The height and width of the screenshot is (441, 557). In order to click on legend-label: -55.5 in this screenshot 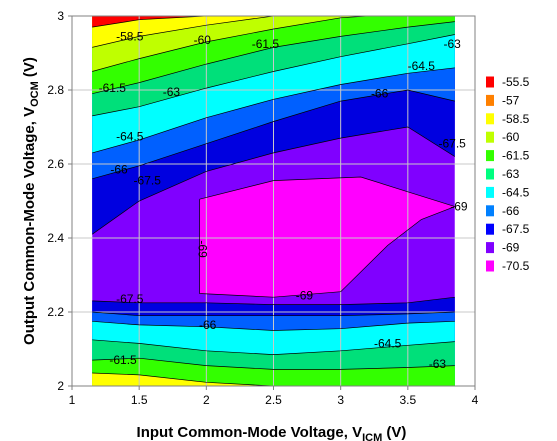, I will do `click(516, 82)`.